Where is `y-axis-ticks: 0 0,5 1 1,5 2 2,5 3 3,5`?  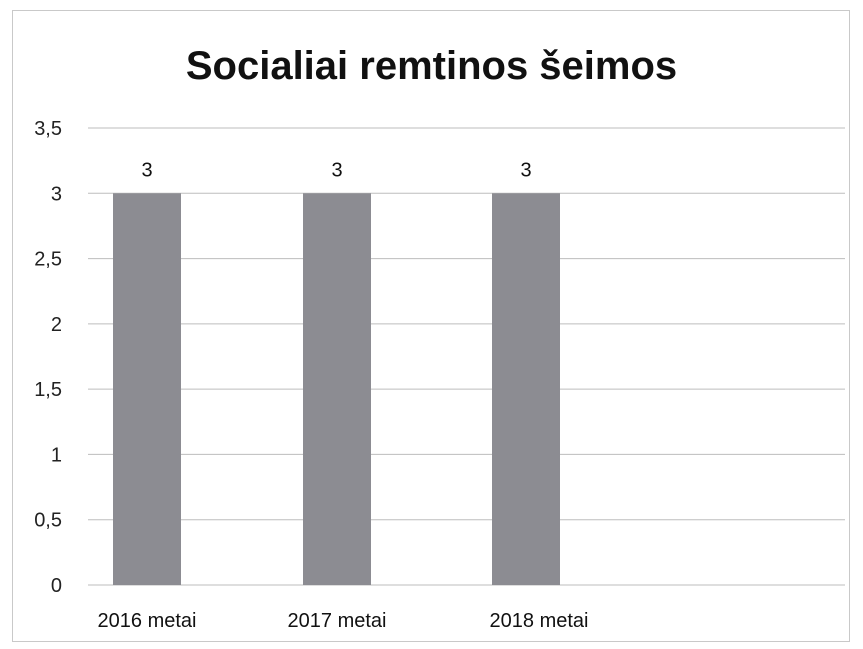
y-axis-ticks: 0 0,5 1 1,5 2 2,5 3 3,5 is located at coordinates (48, 357).